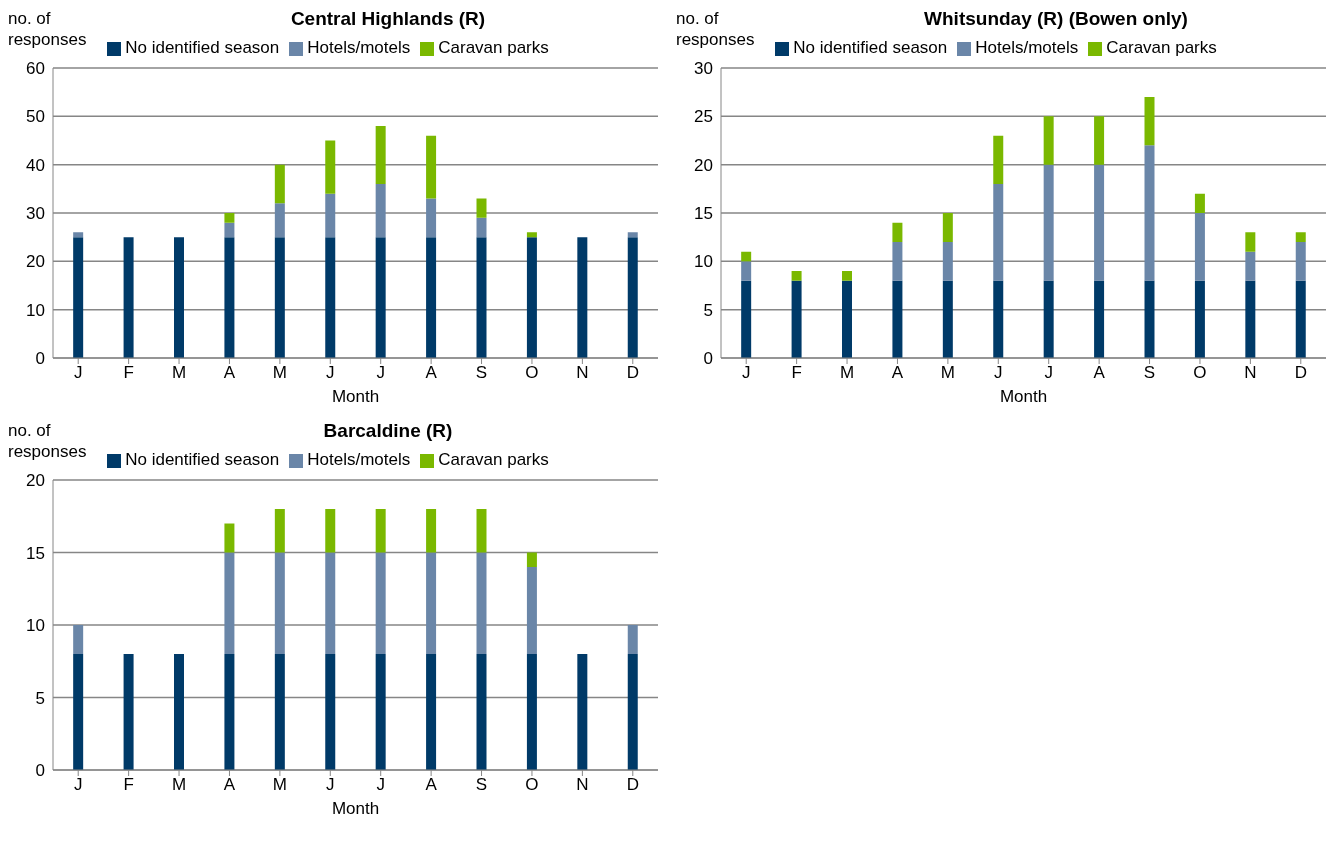 The image size is (1344, 849). I want to click on y-tick-label: 40, so click(35, 165).